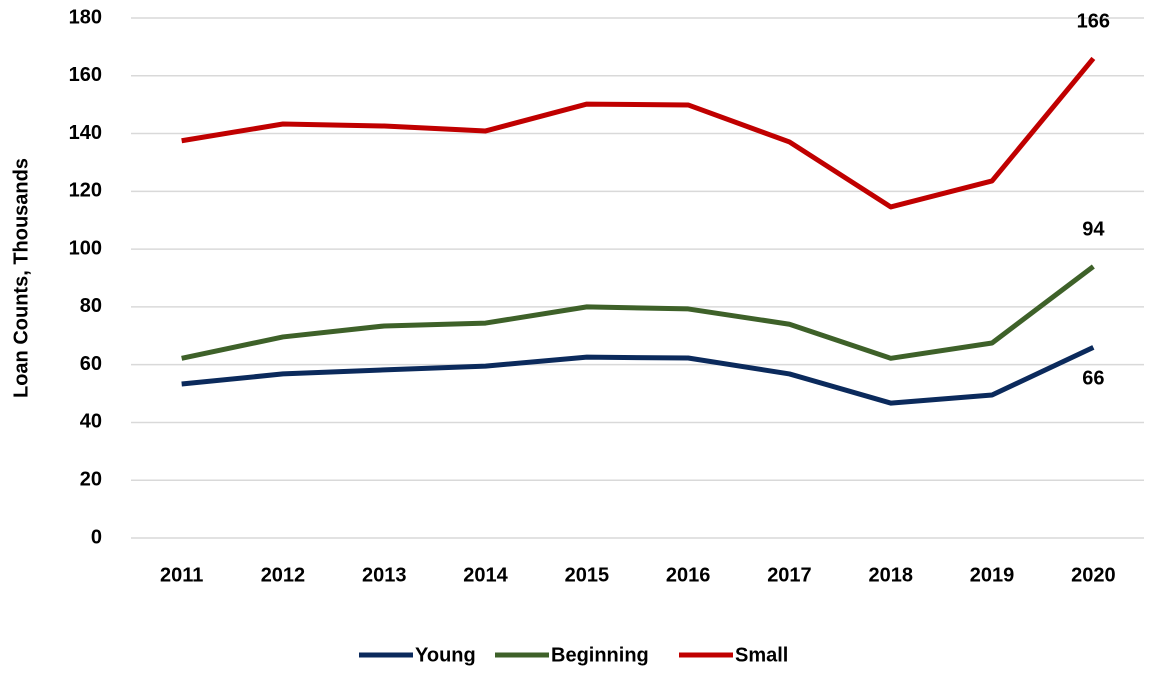 The width and height of the screenshot is (1154, 676). I want to click on y-tick-label: 100, so click(85, 248).